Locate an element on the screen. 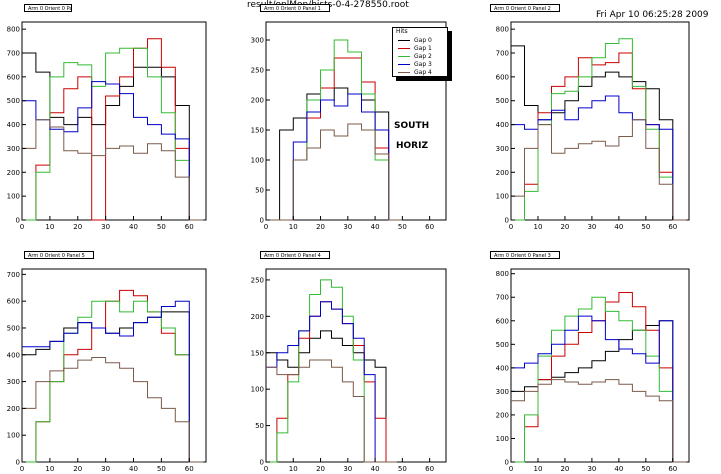 This screenshot has height=474, width=721. legend-swatch-gap4 is located at coordinates (404, 72).